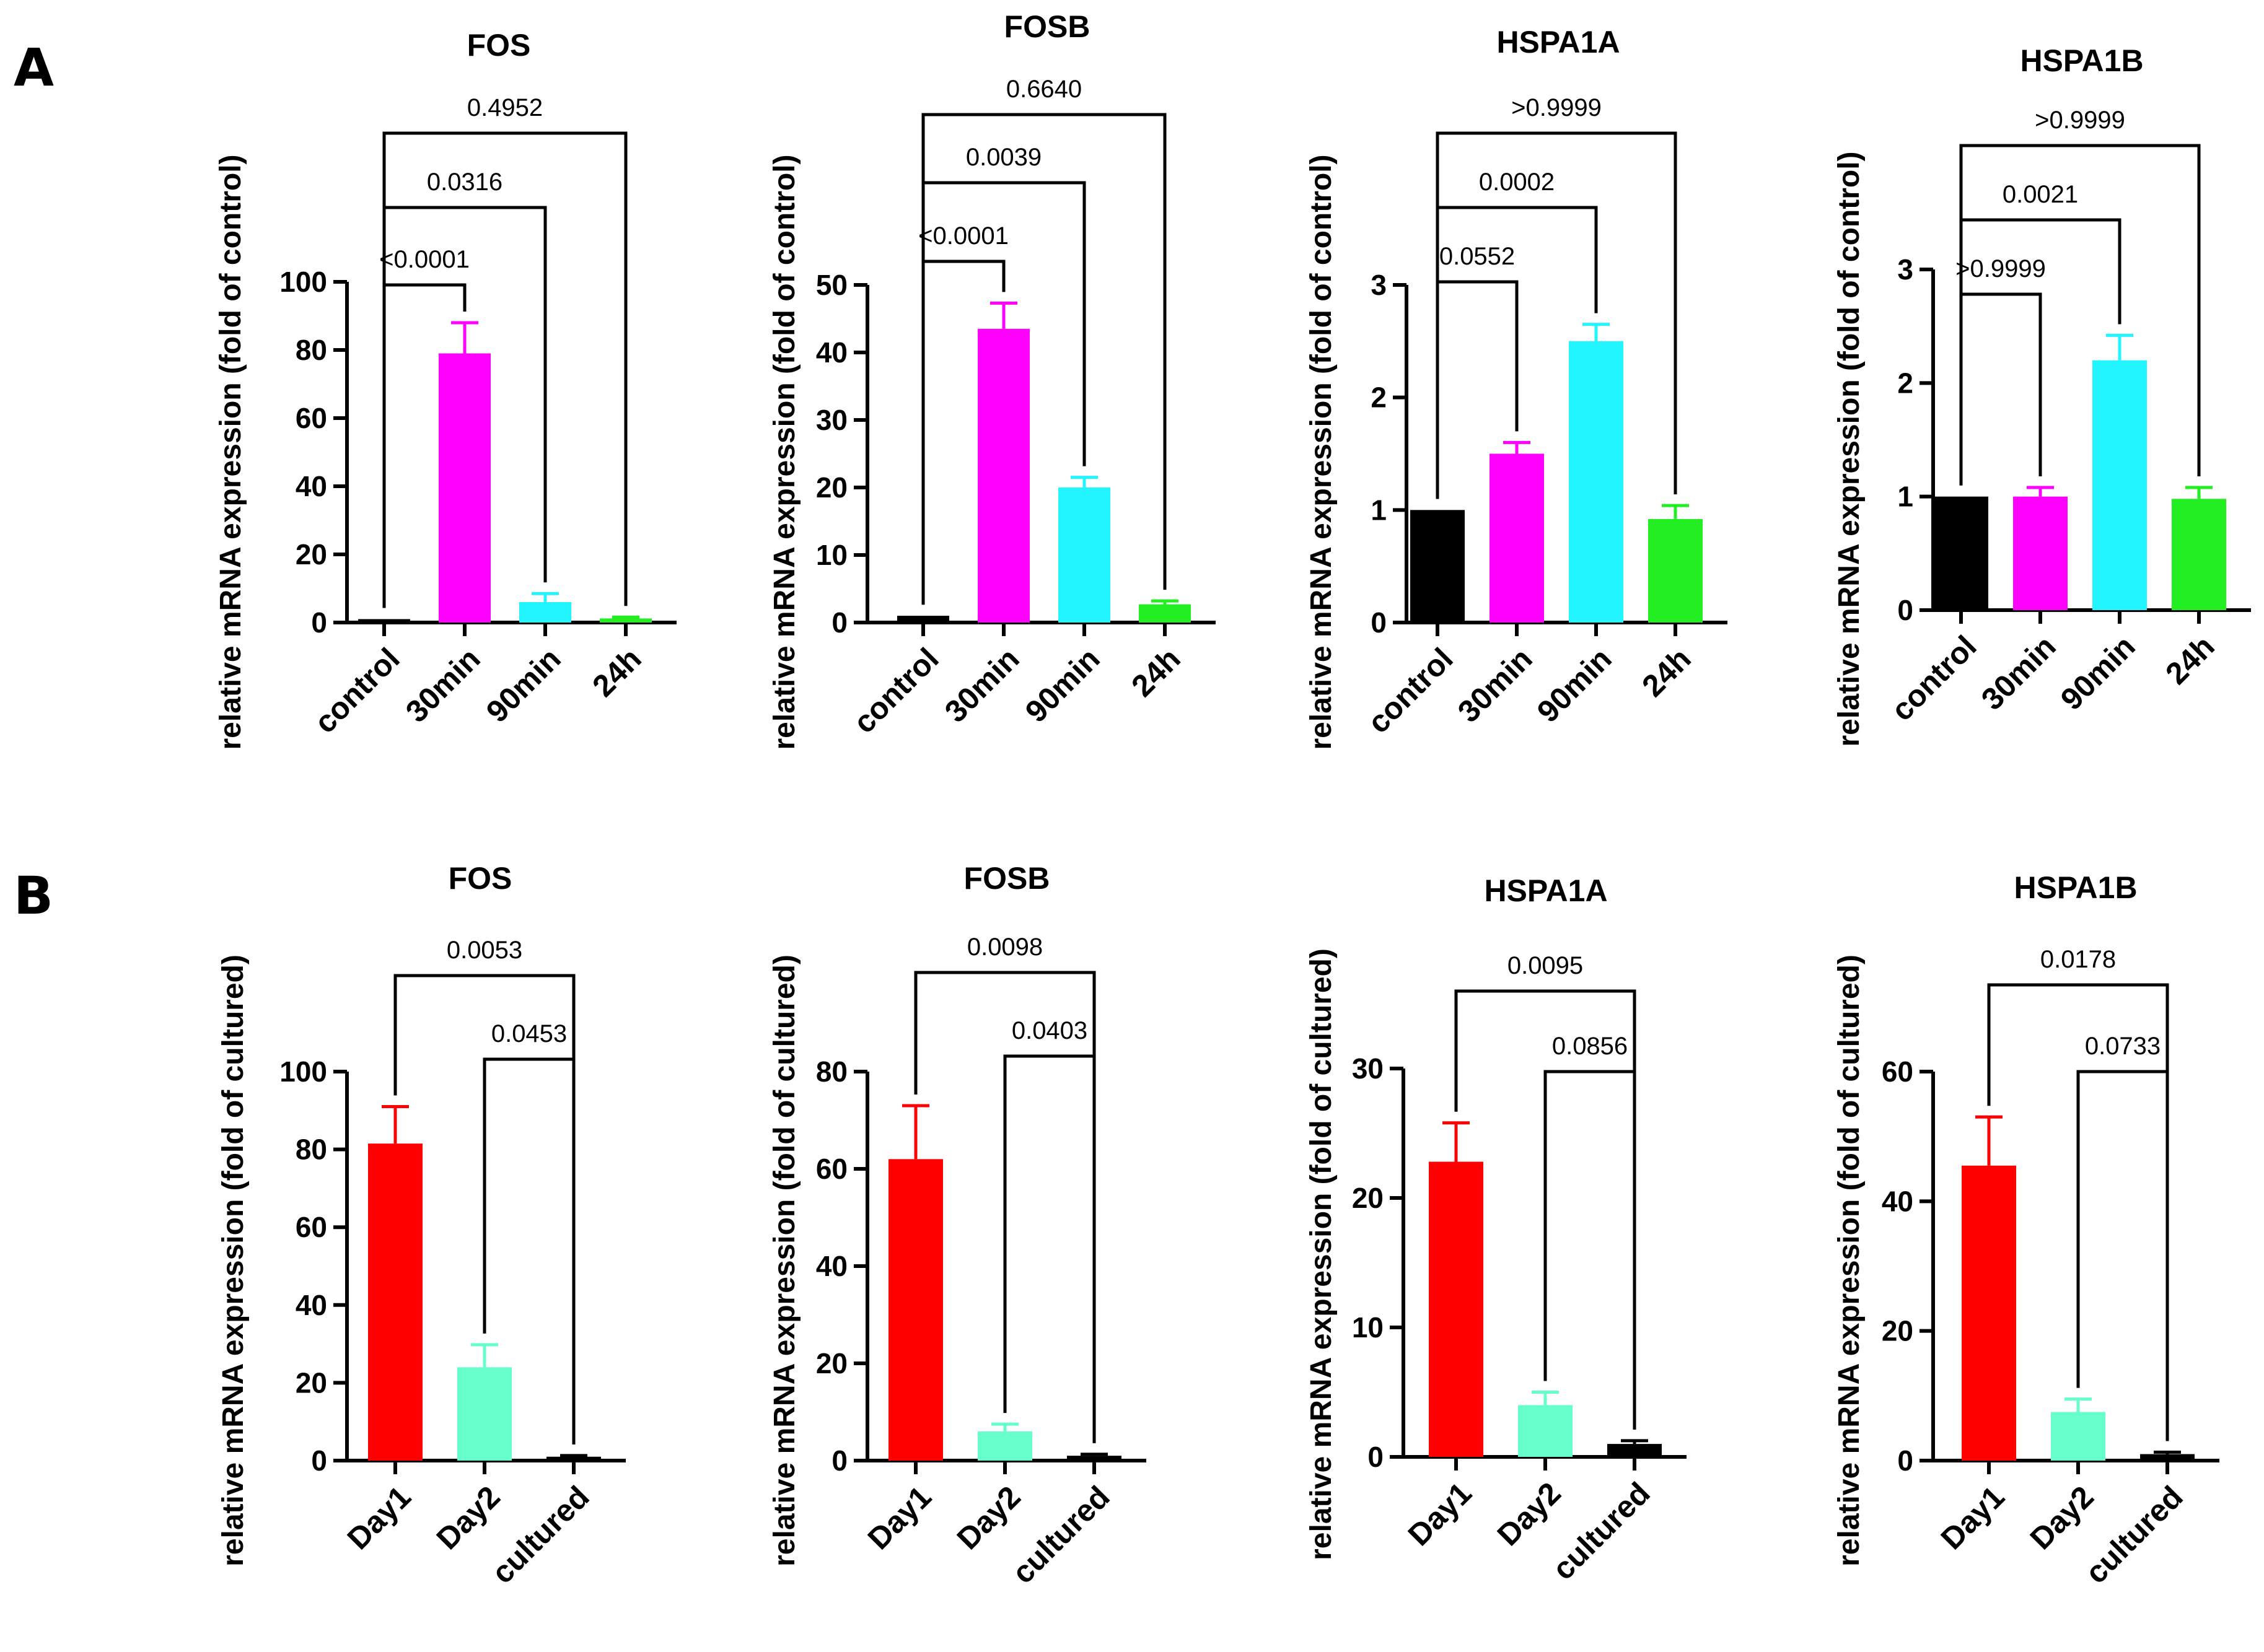  Describe the element at coordinates (1044, 89) in the screenshot. I see `p-value-label: 0.6640` at that location.